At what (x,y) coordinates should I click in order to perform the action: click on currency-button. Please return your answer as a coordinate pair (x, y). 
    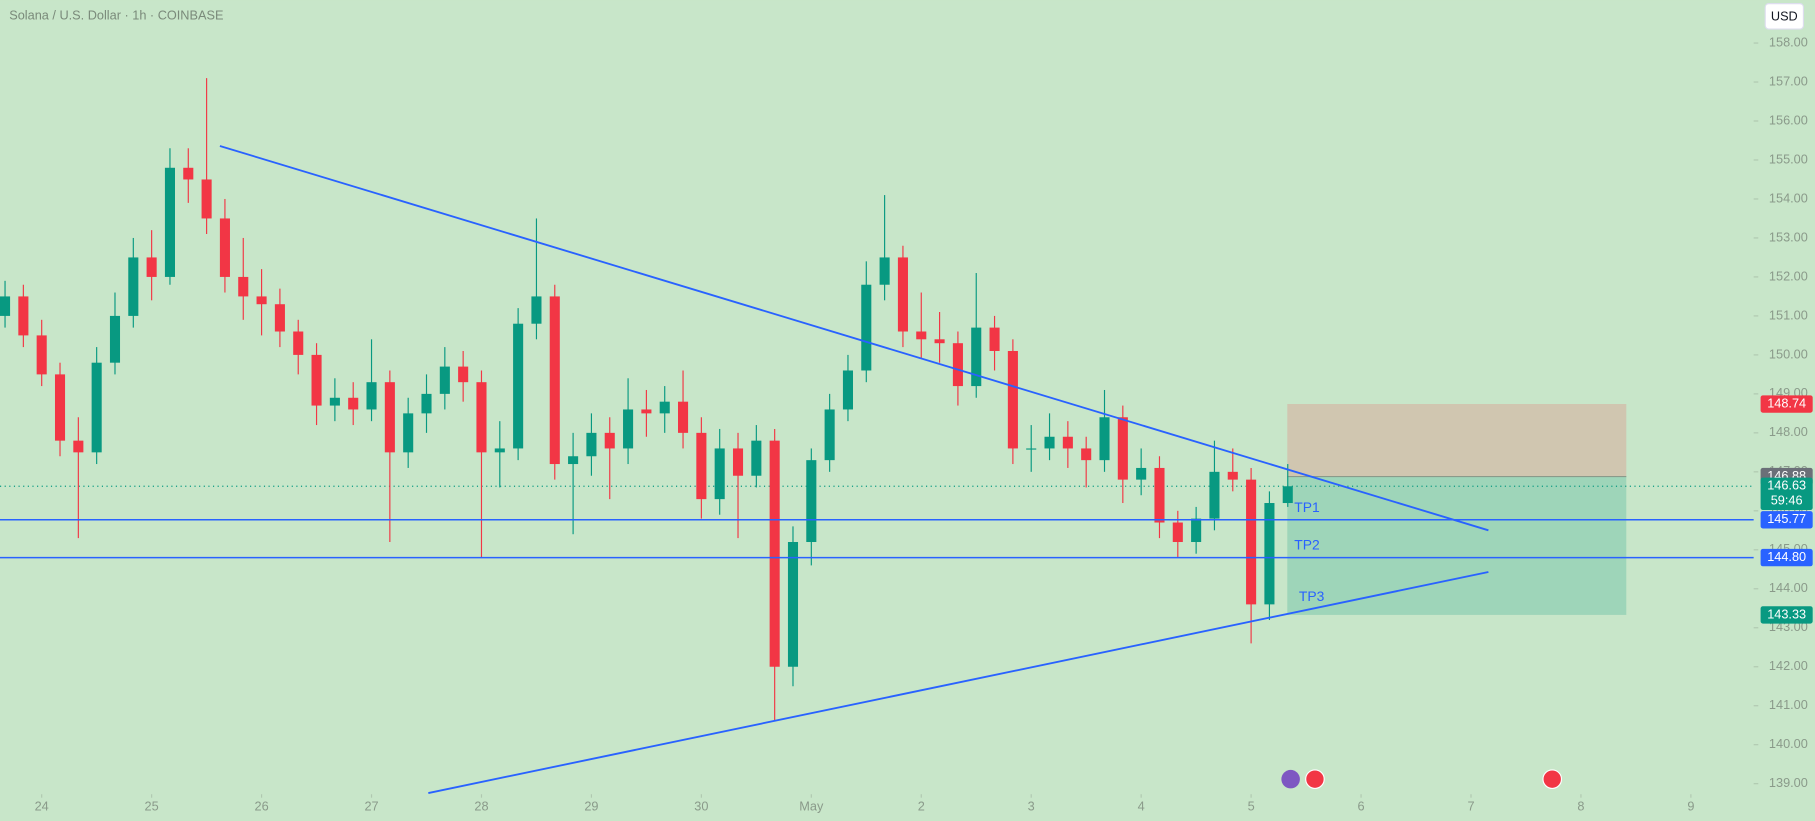
    Looking at the image, I should click on (1784, 16).